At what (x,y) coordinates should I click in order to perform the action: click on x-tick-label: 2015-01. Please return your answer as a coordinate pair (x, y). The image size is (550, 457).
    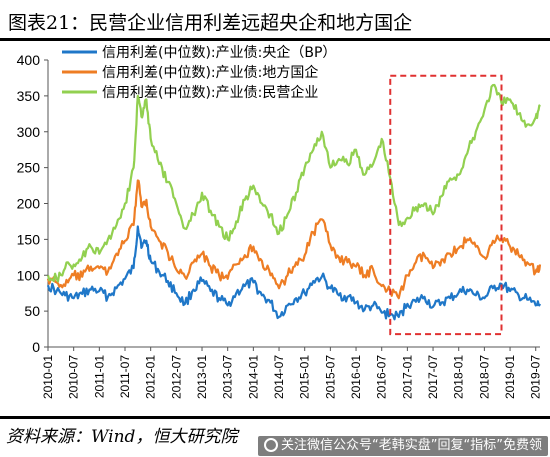
    Looking at the image, I should click on (305, 377).